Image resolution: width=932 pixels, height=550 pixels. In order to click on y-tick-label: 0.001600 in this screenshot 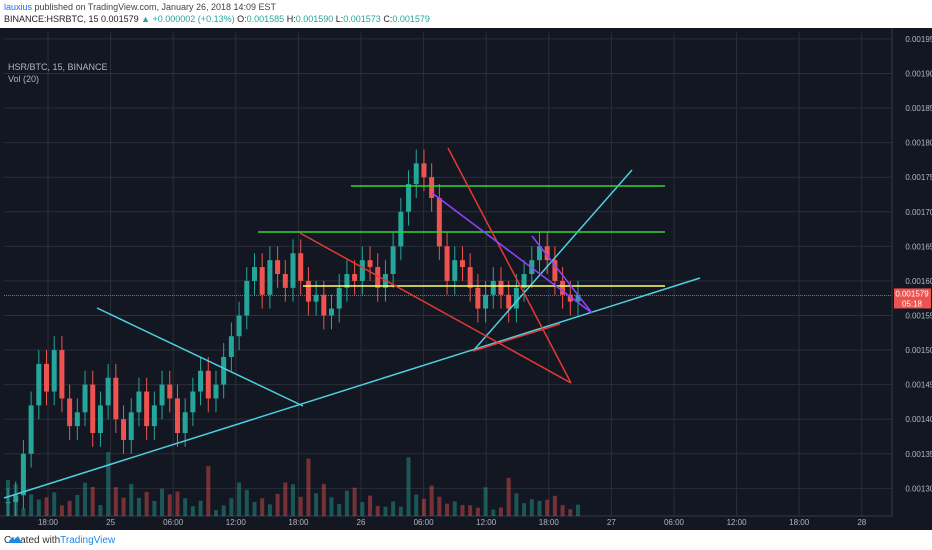, I will do `click(918, 281)`.